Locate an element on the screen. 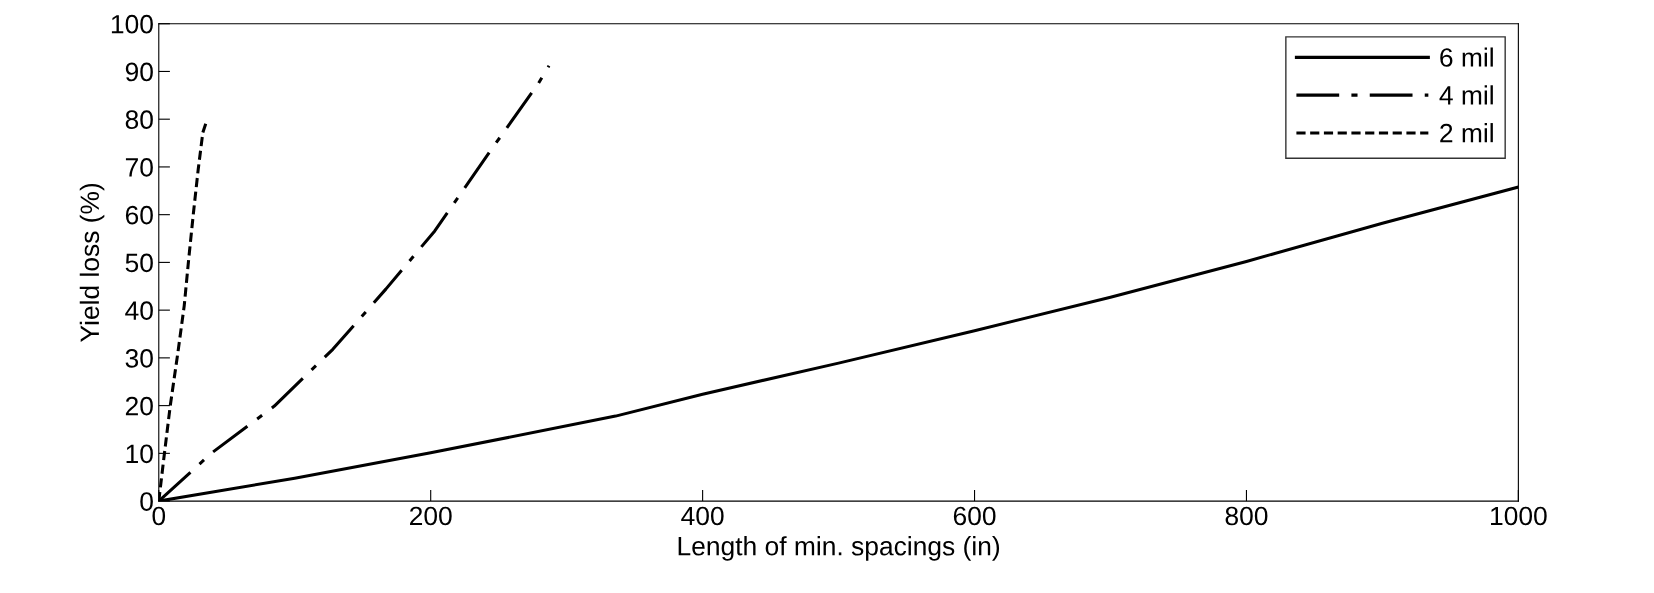  y-tick-label: 40 is located at coordinates (139, 310).